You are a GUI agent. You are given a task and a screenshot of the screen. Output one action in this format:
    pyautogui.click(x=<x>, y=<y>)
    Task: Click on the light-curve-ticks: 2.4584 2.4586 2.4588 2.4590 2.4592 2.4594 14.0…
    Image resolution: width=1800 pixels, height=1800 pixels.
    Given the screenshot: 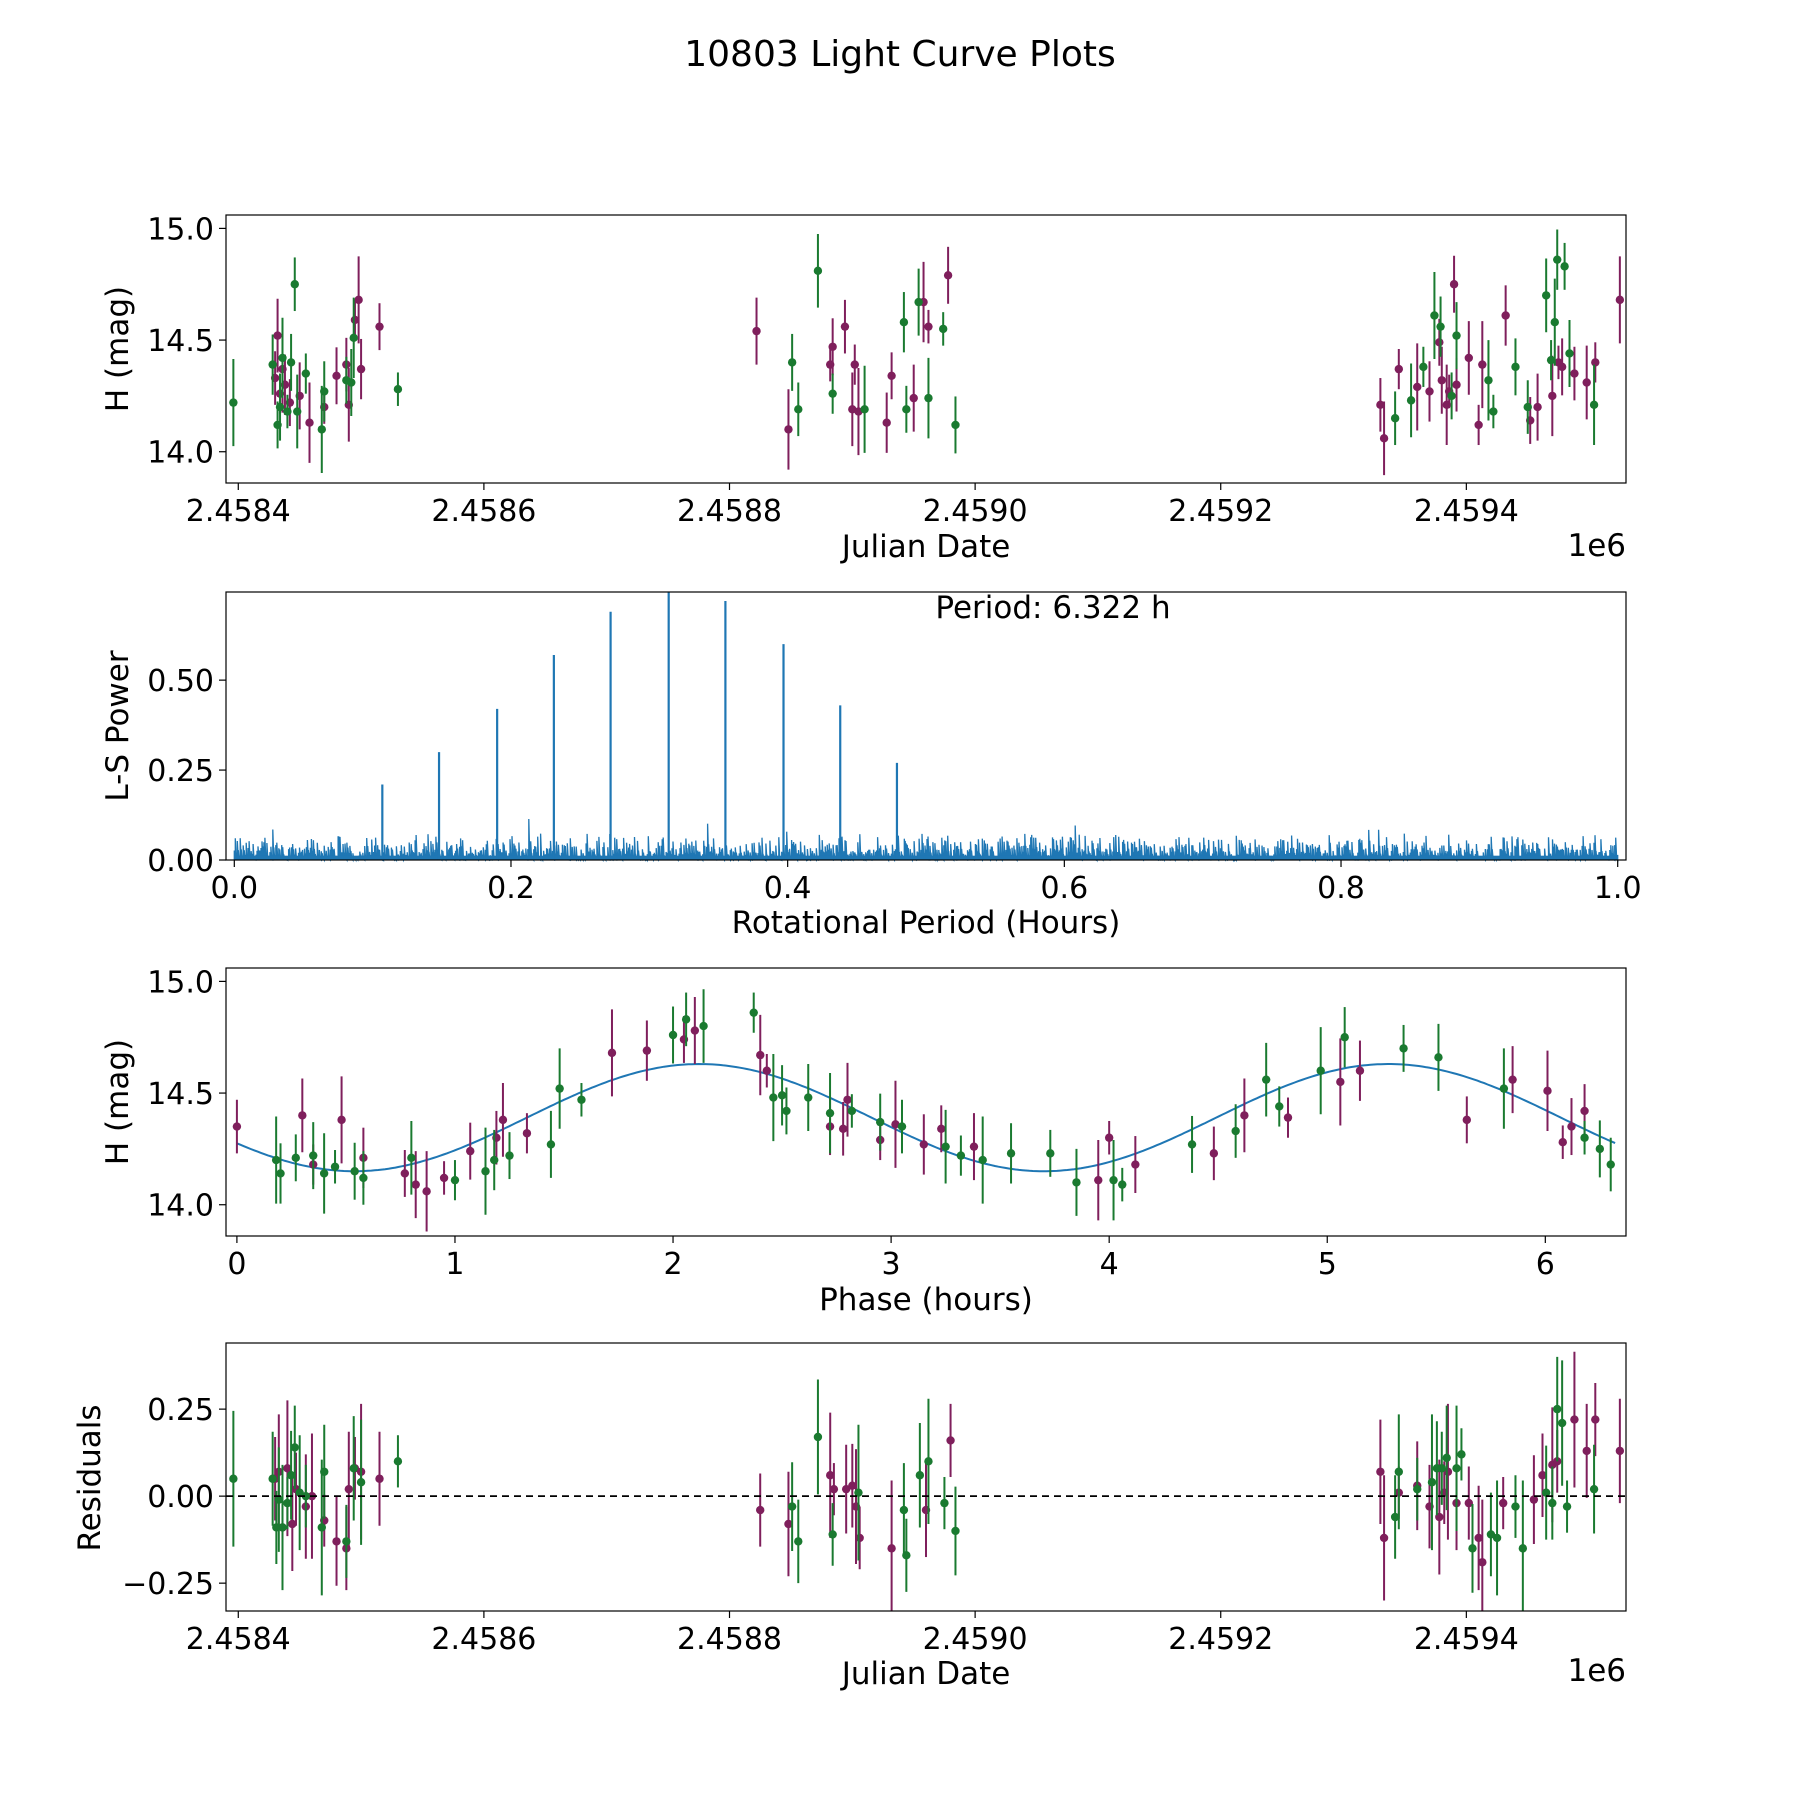 What is the action you would take?
    pyautogui.click(x=833, y=370)
    